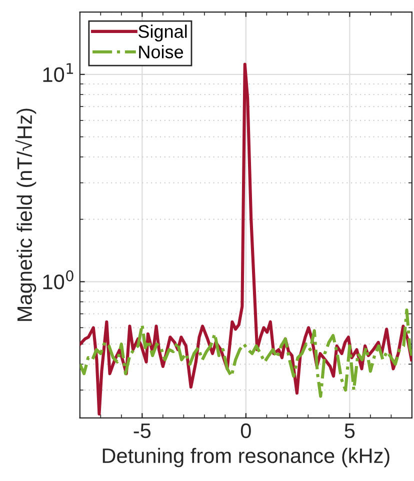 This screenshot has height=481, width=414. I want to click on x-axis-title: Detuning from resonance (kHz), so click(246, 458).